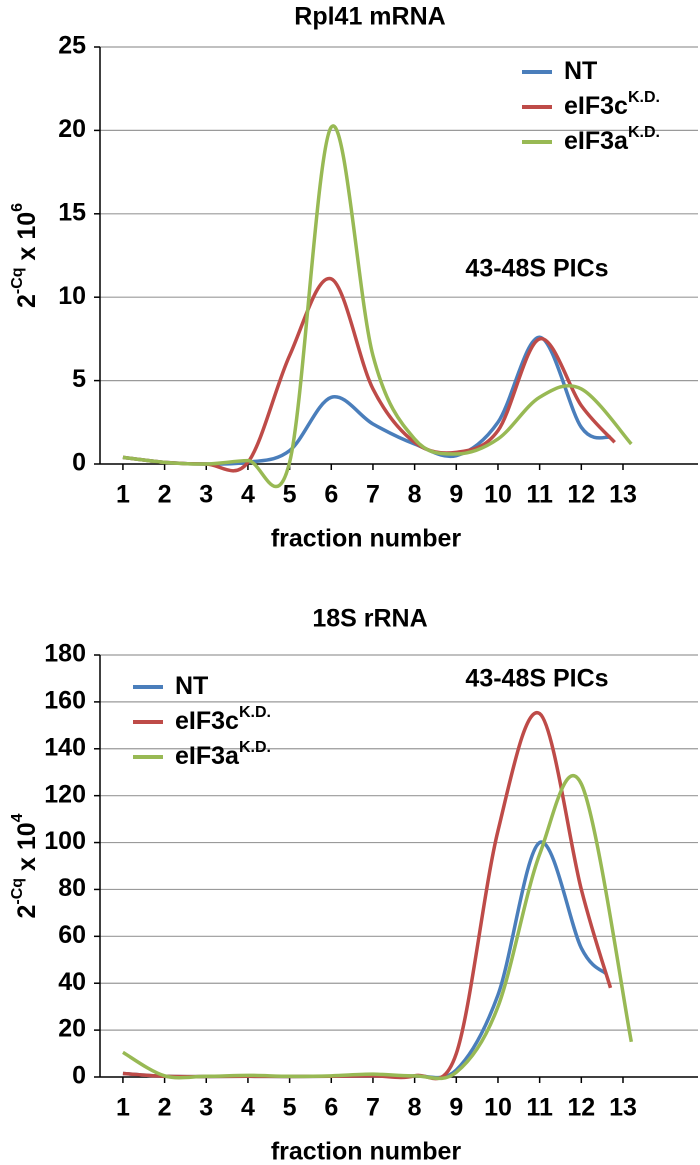 The height and width of the screenshot is (1165, 700). What do you see at coordinates (17, 817) in the screenshot?
I see `y-label-mult-exp: 4` at bounding box center [17, 817].